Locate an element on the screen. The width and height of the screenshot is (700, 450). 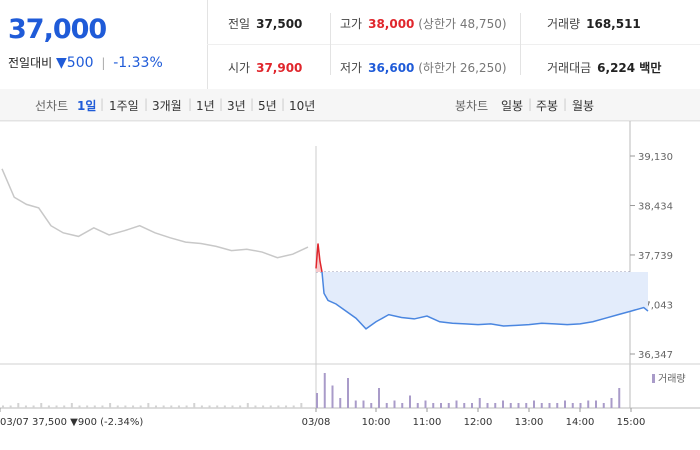
stat-amount: 거래대금 6,224 백만 is located at coordinates (604, 67).